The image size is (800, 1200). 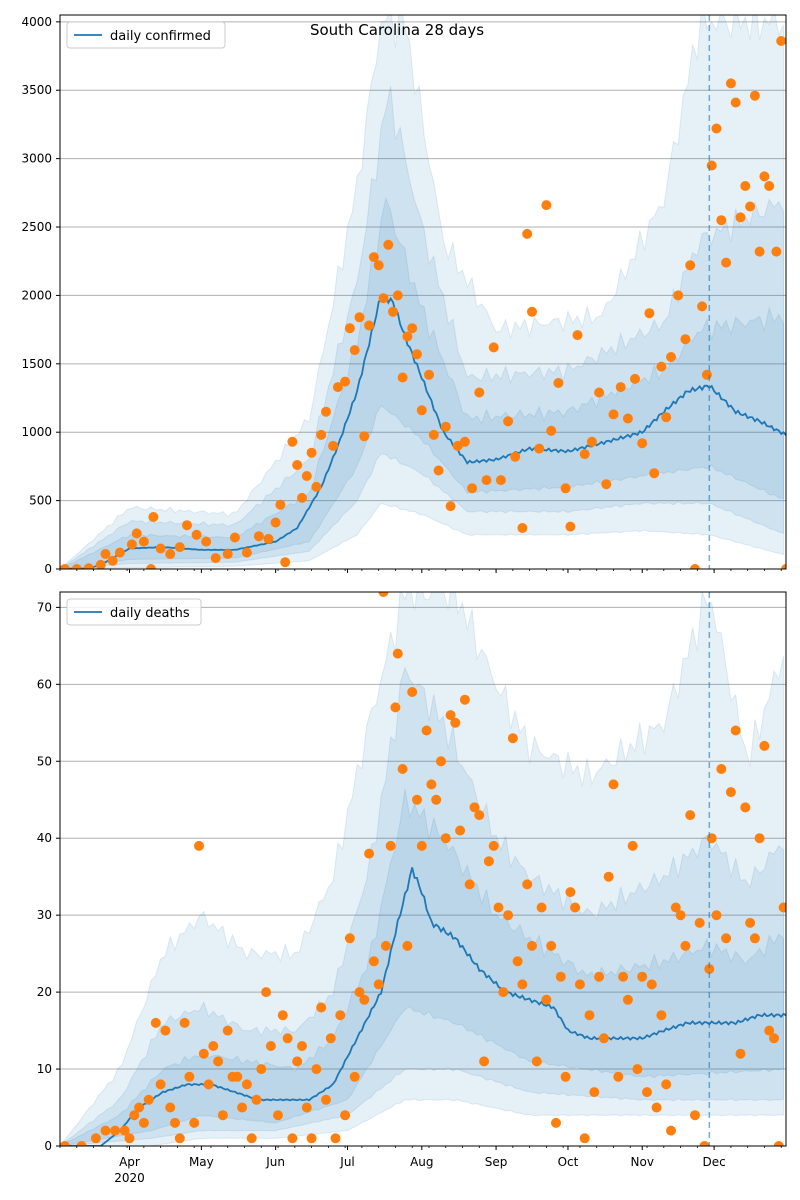 I want to click on y-tick-label: 1000, so click(x=36, y=432).